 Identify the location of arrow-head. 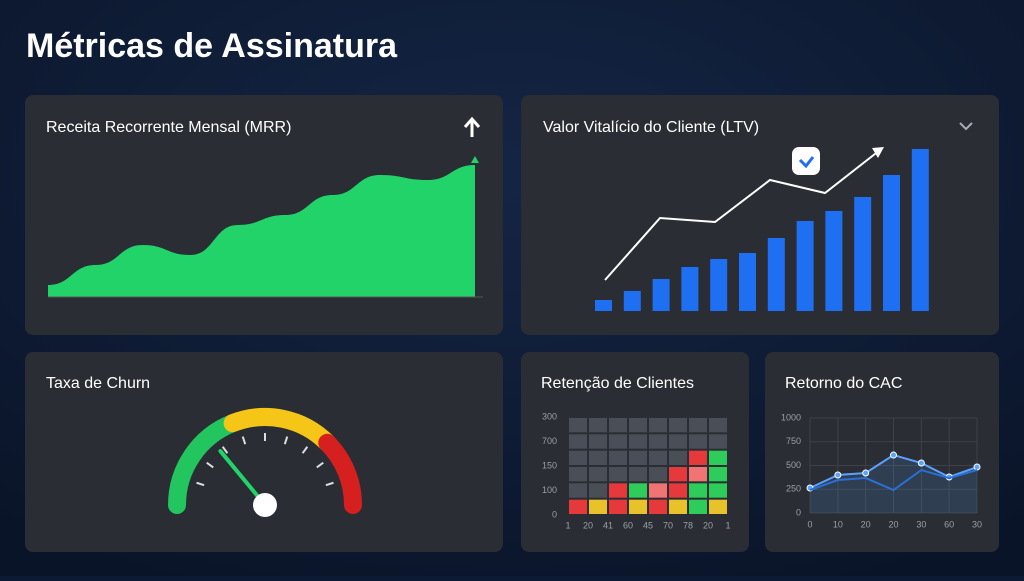
(878, 152).